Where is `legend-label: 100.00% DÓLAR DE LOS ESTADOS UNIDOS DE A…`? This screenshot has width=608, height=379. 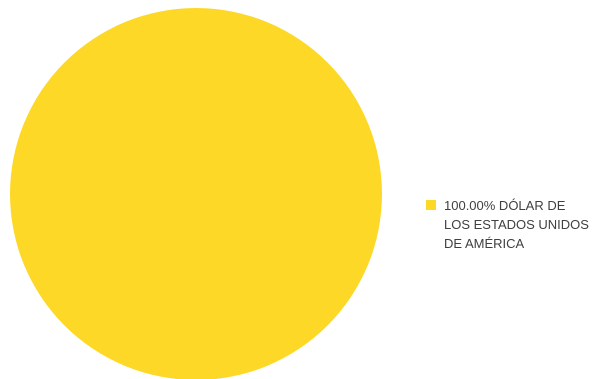
legend-label: 100.00% DÓLAR DE LOS ESTADOS UNIDOS DE A… is located at coordinates (516, 224).